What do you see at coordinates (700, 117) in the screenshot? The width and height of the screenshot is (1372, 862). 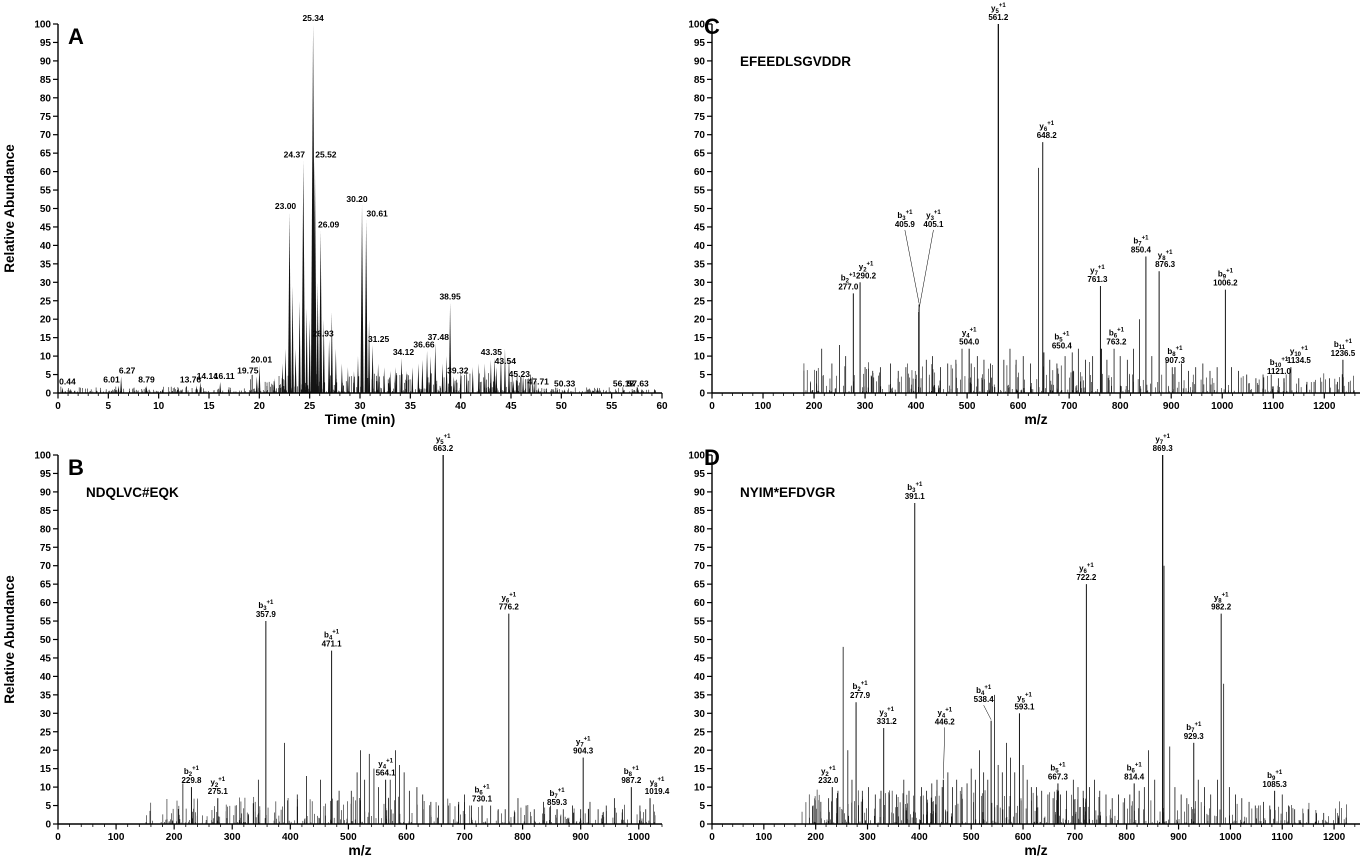 I see `svg-text: 75` at bounding box center [700, 117].